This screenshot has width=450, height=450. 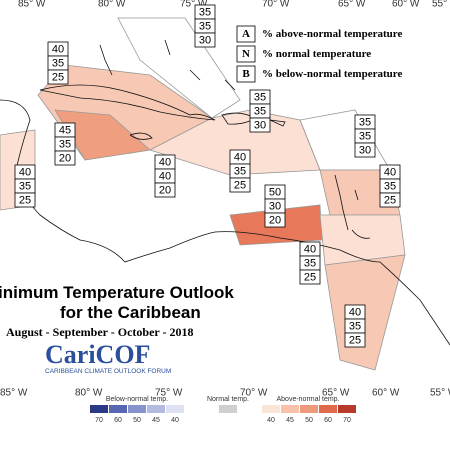 I want to click on legend-text: % normal temperature, so click(x=316, y=54).